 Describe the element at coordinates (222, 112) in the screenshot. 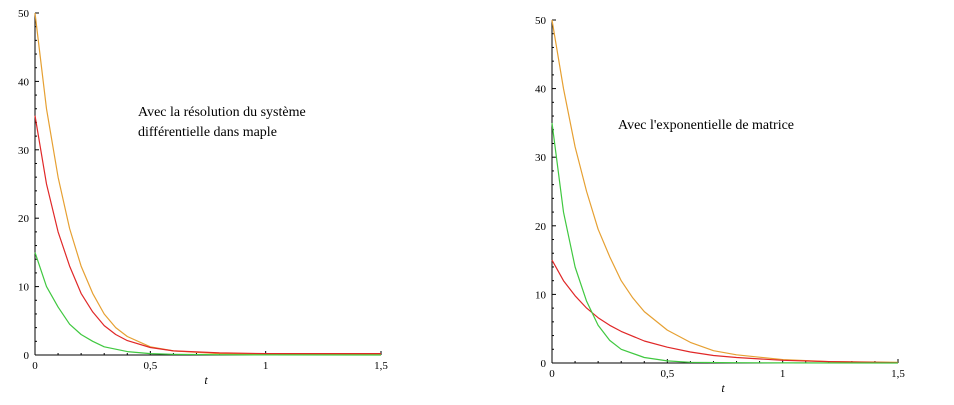

I see `annotation-line-1: Avec la résolution du système` at that location.